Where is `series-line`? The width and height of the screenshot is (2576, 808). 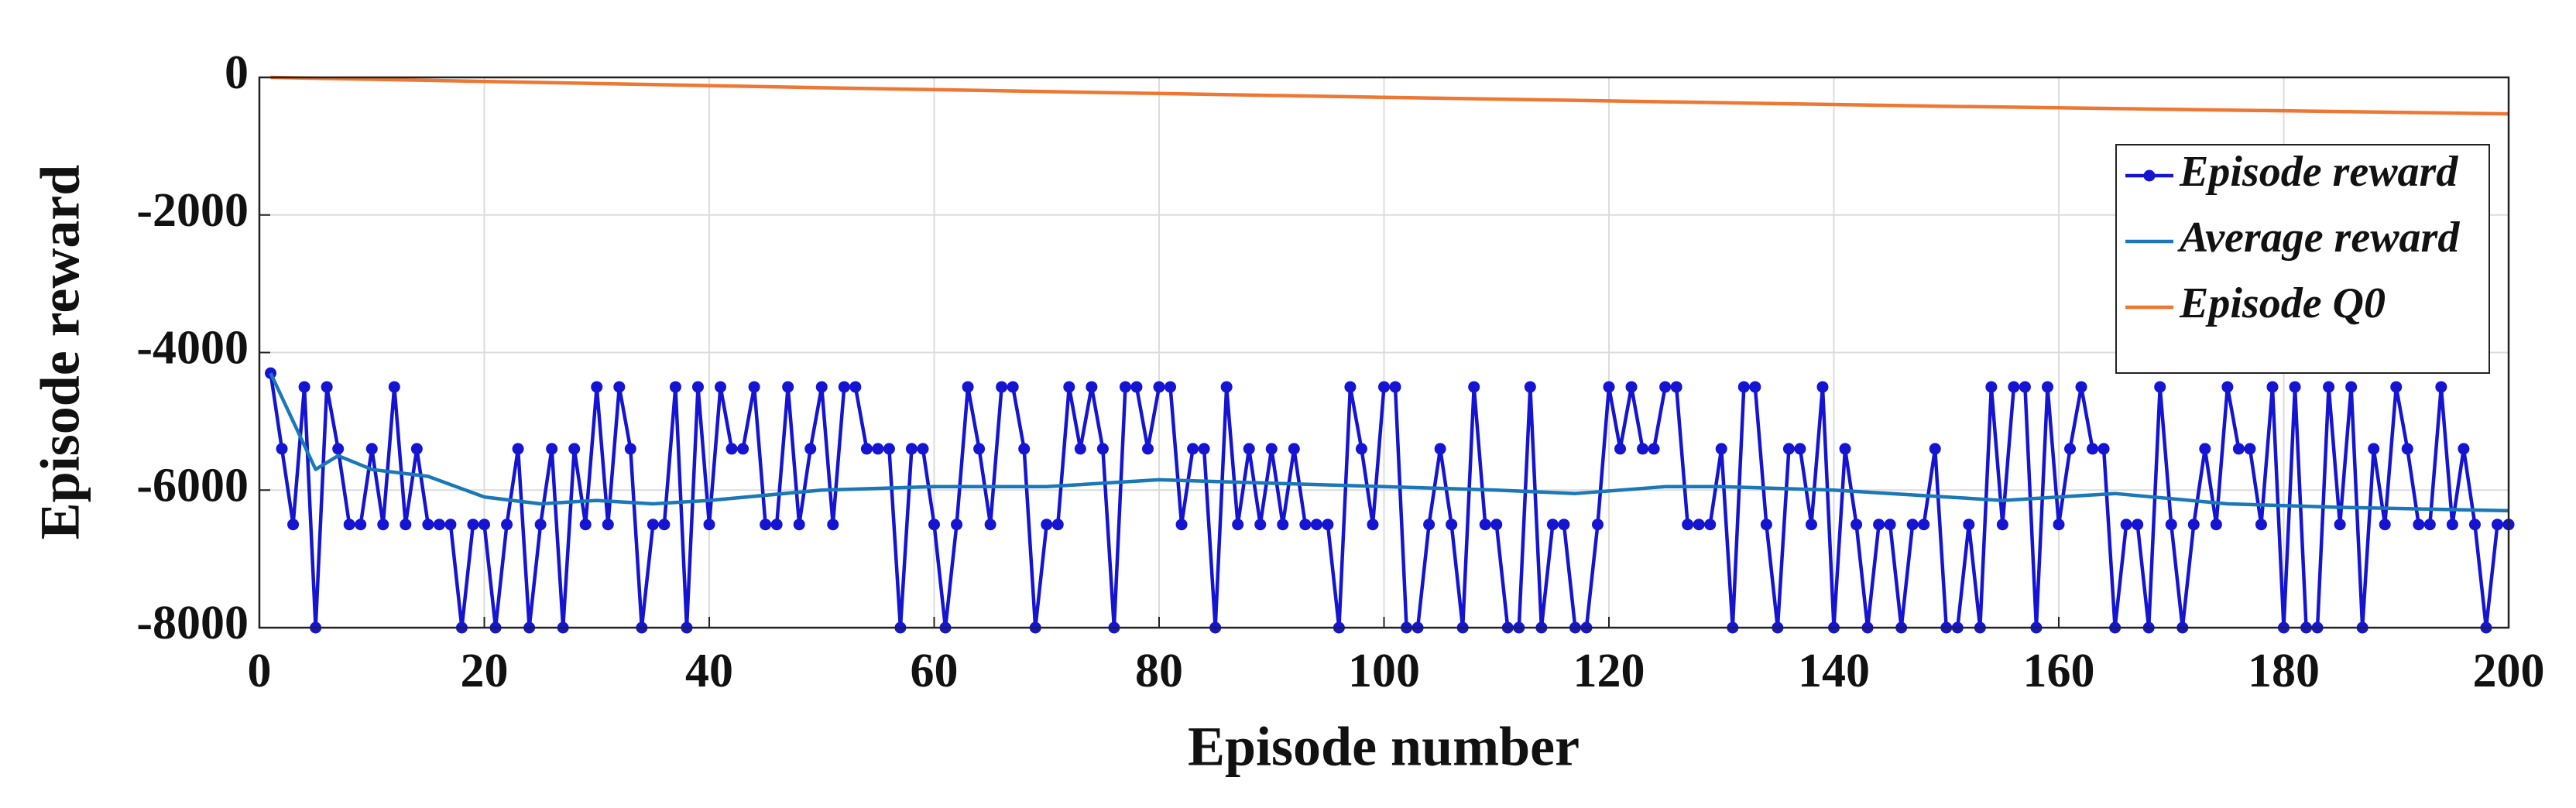
series-line is located at coordinates (1389, 95).